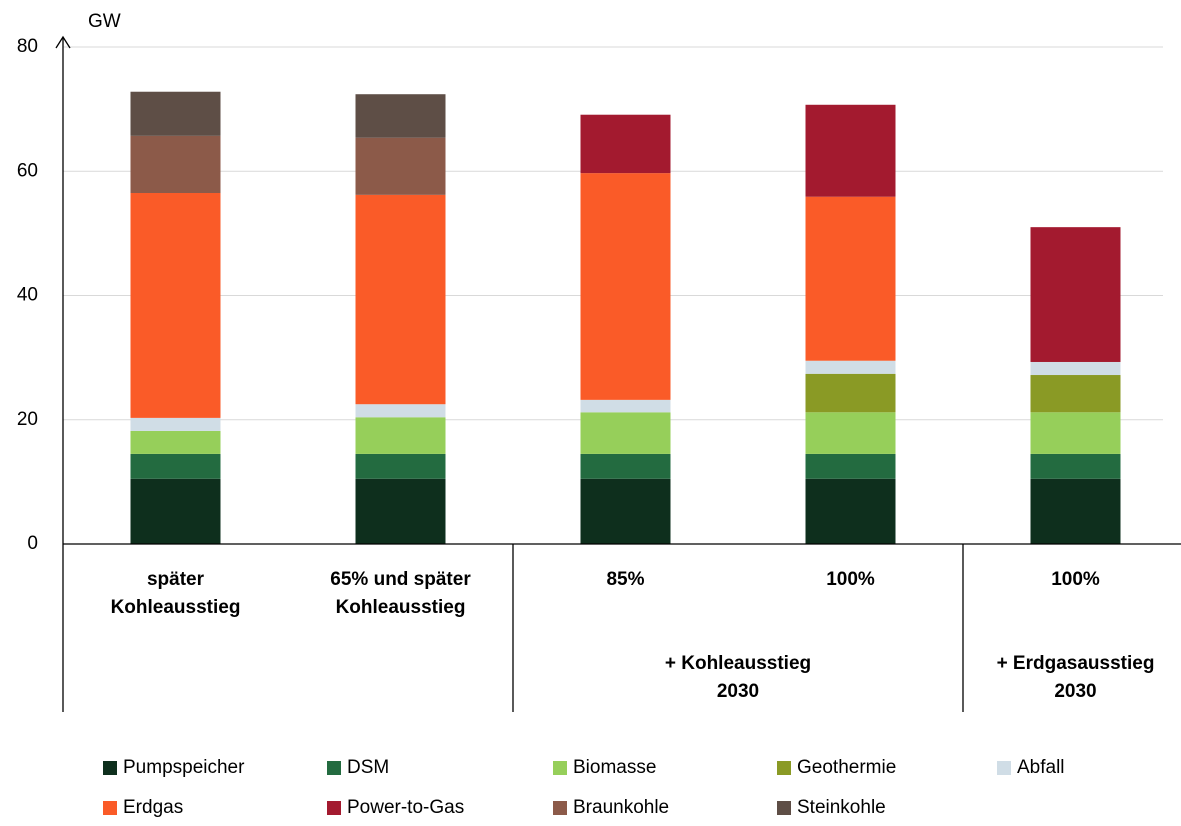  I want to click on legend-label: Geothermie, so click(846, 767).